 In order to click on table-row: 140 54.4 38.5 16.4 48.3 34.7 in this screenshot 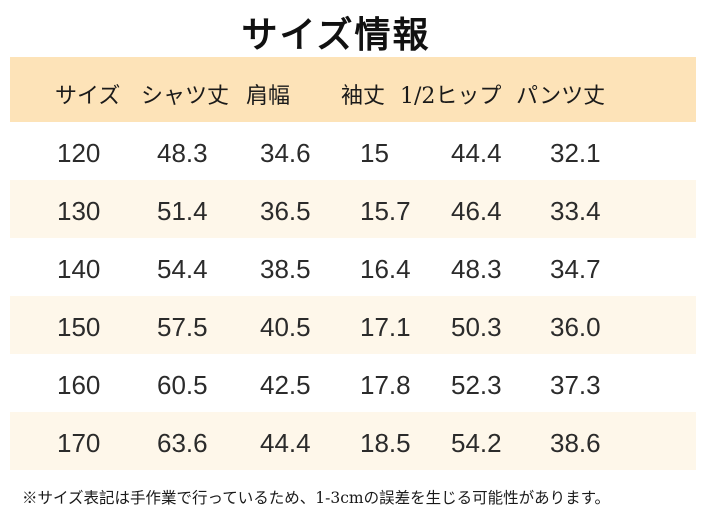, I will do `click(353, 267)`.